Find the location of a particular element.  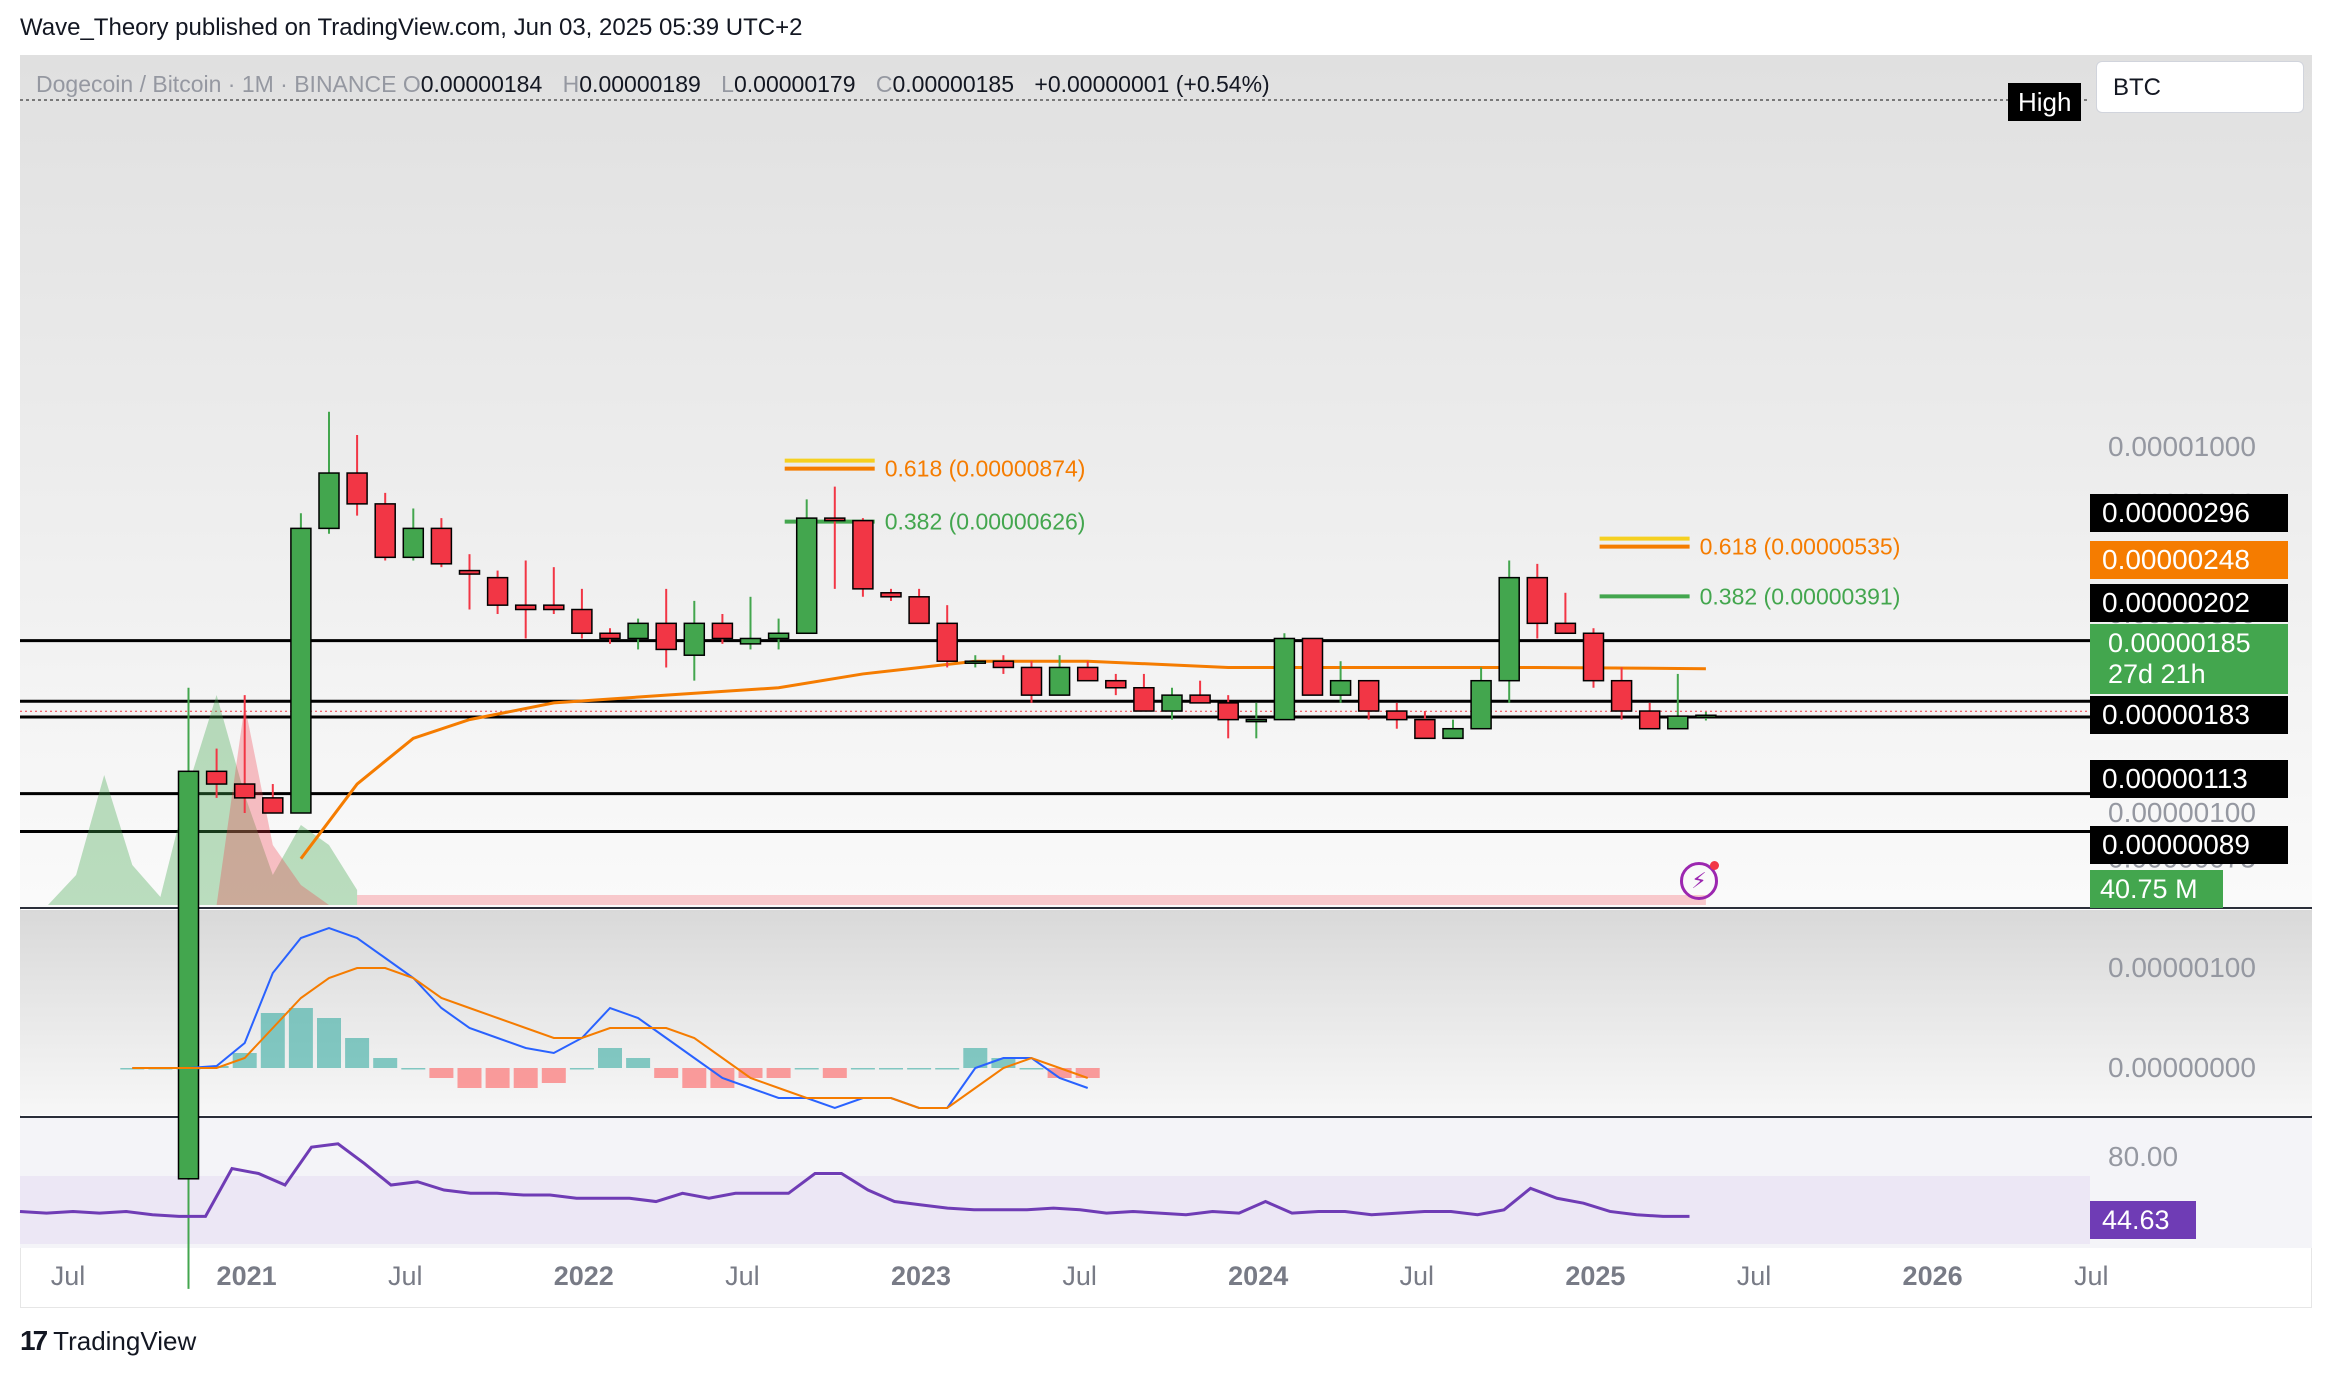

rsi-value-tag: 44.63 is located at coordinates (2143, 1220).